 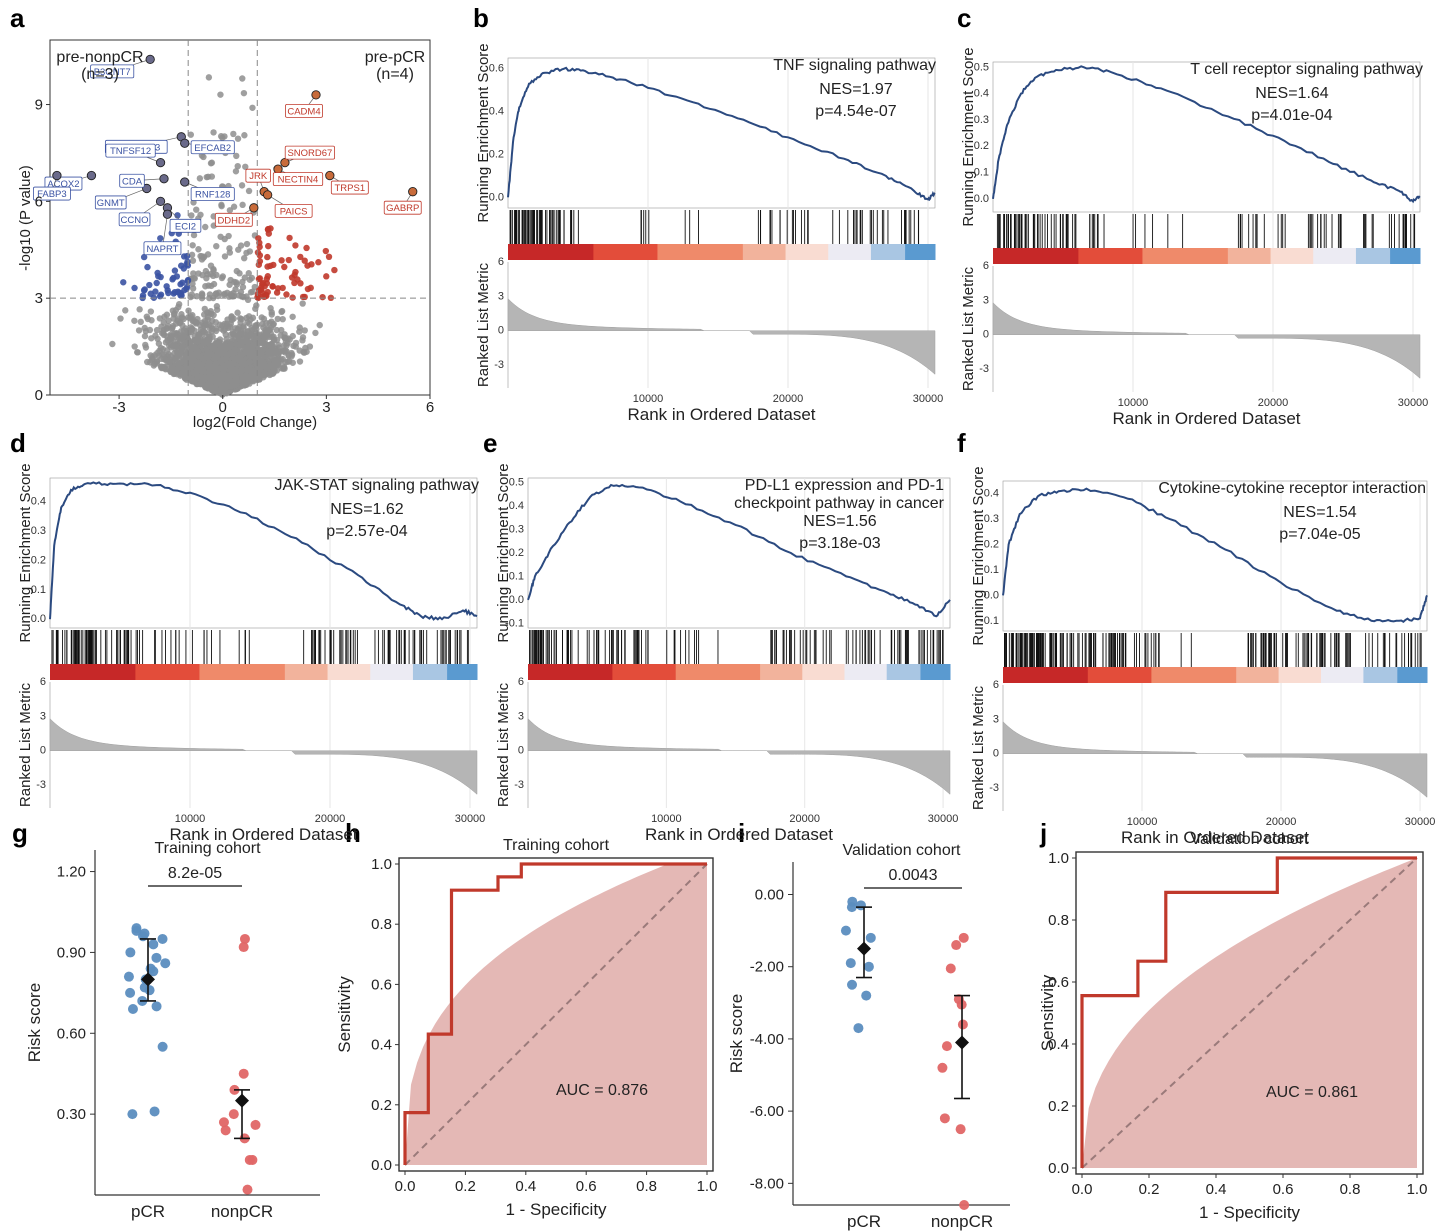 I want to click on x-axis-label: Rank in Ordered Dataset, so click(x=721, y=414).